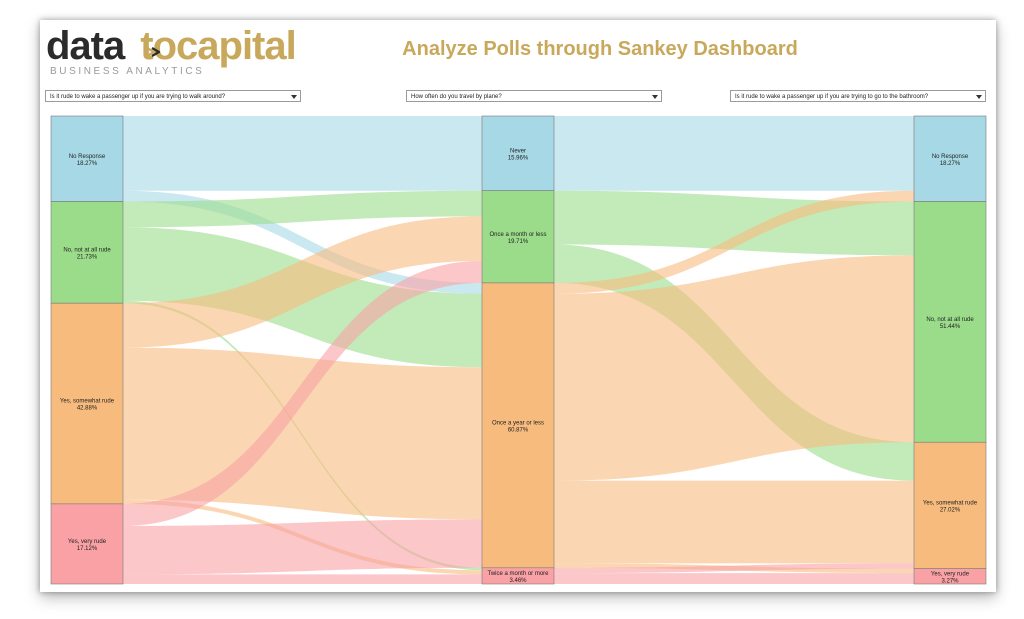 The width and height of the screenshot is (1024, 619). I want to click on sankey-node-label: Never, so click(518, 151).